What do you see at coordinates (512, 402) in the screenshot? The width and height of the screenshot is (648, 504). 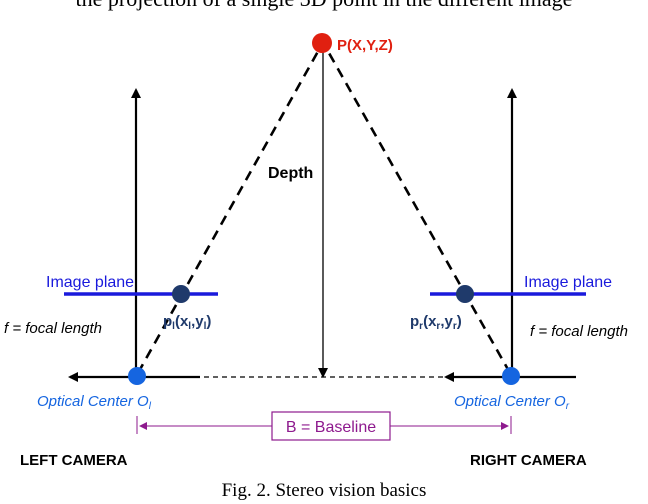 I see `right-optical-center-label: Optical Center Or` at bounding box center [512, 402].